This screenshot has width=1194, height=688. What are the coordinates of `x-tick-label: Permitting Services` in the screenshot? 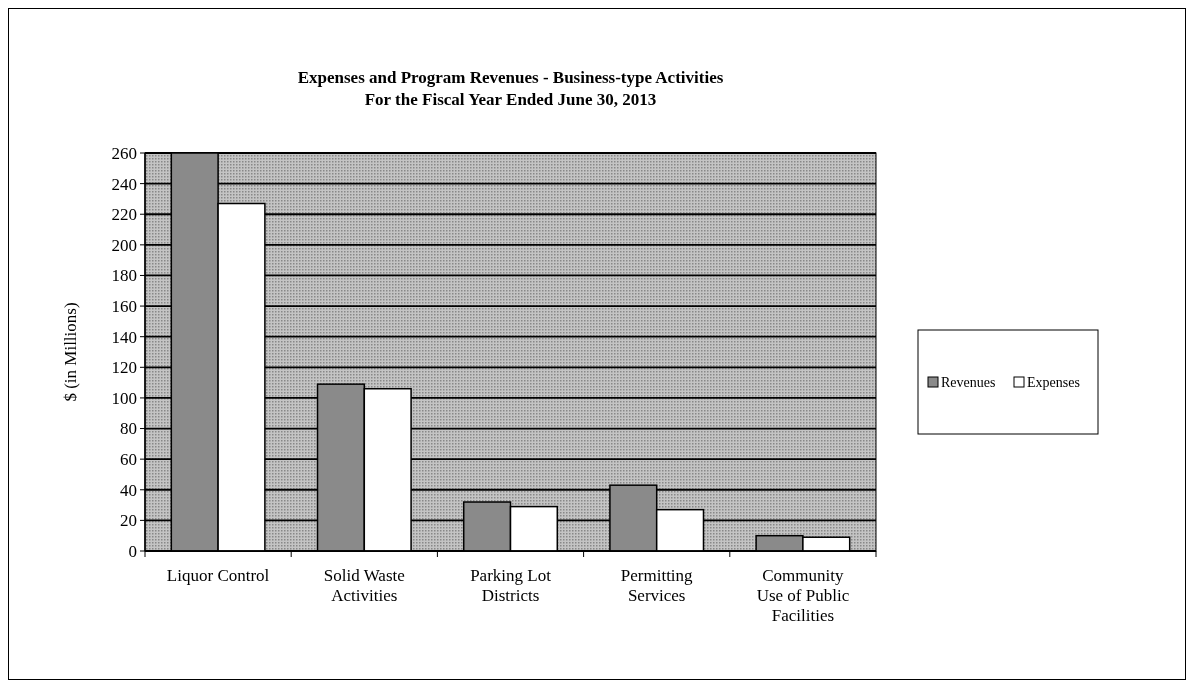 It's located at (657, 585).